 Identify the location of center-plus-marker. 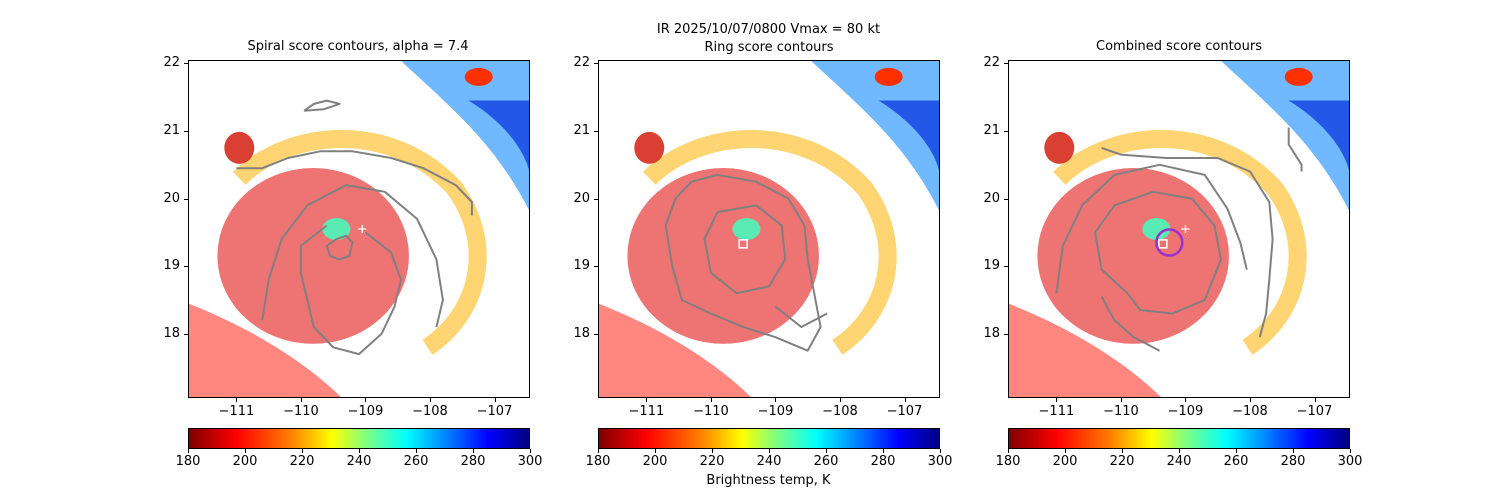
(1185, 229).